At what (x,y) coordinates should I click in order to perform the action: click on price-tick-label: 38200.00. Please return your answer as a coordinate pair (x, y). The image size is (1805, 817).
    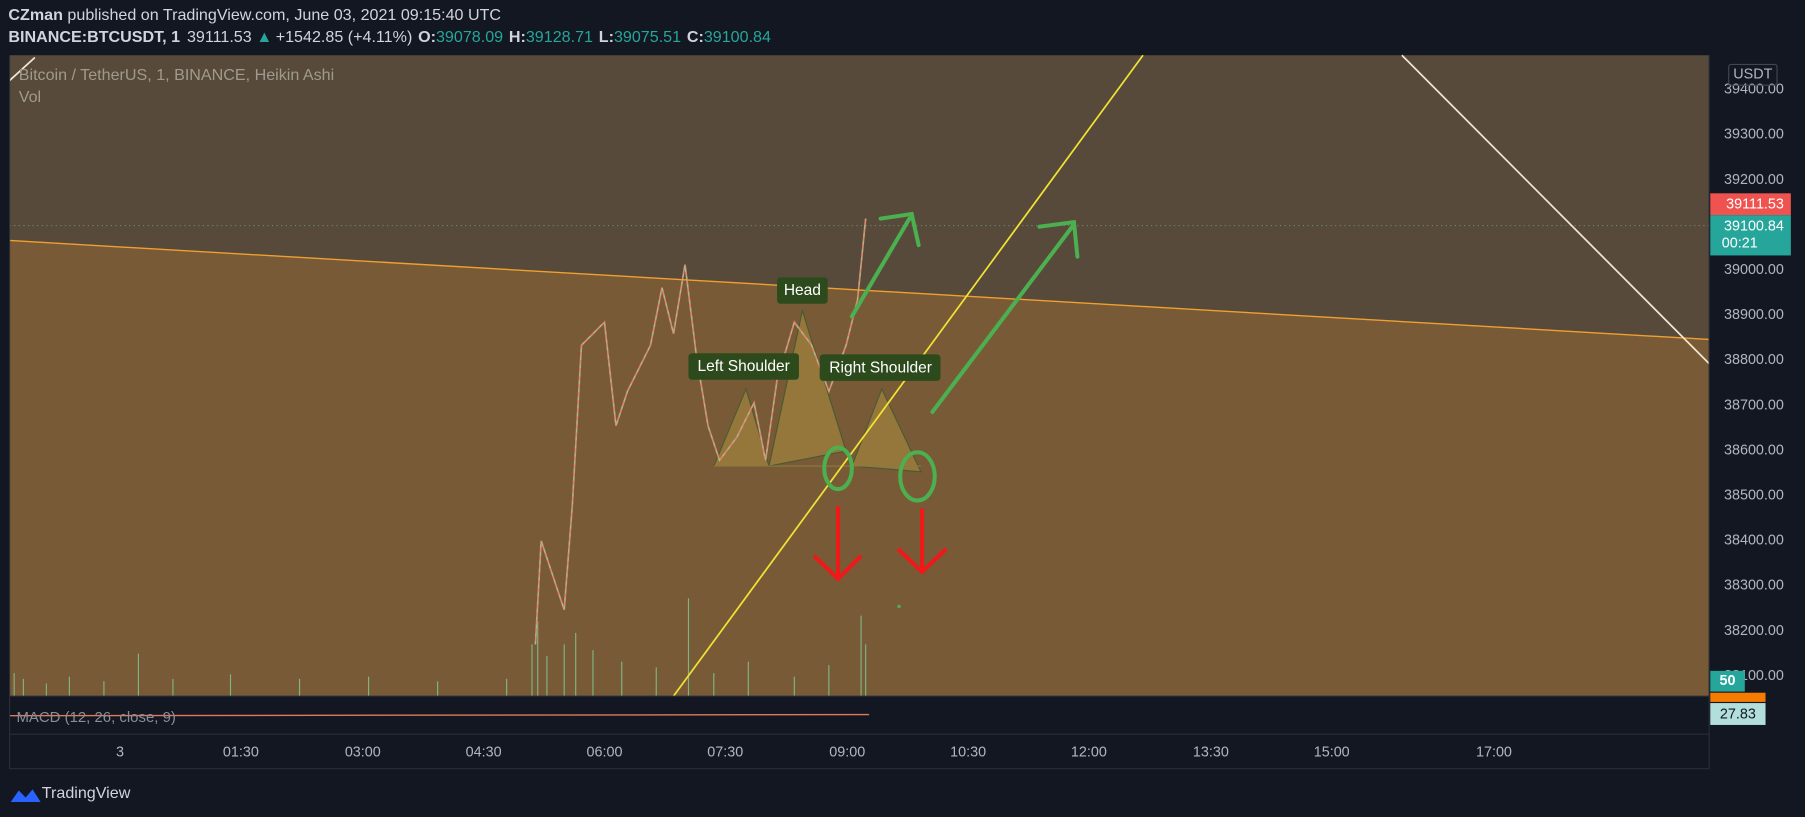
    Looking at the image, I should click on (1754, 631).